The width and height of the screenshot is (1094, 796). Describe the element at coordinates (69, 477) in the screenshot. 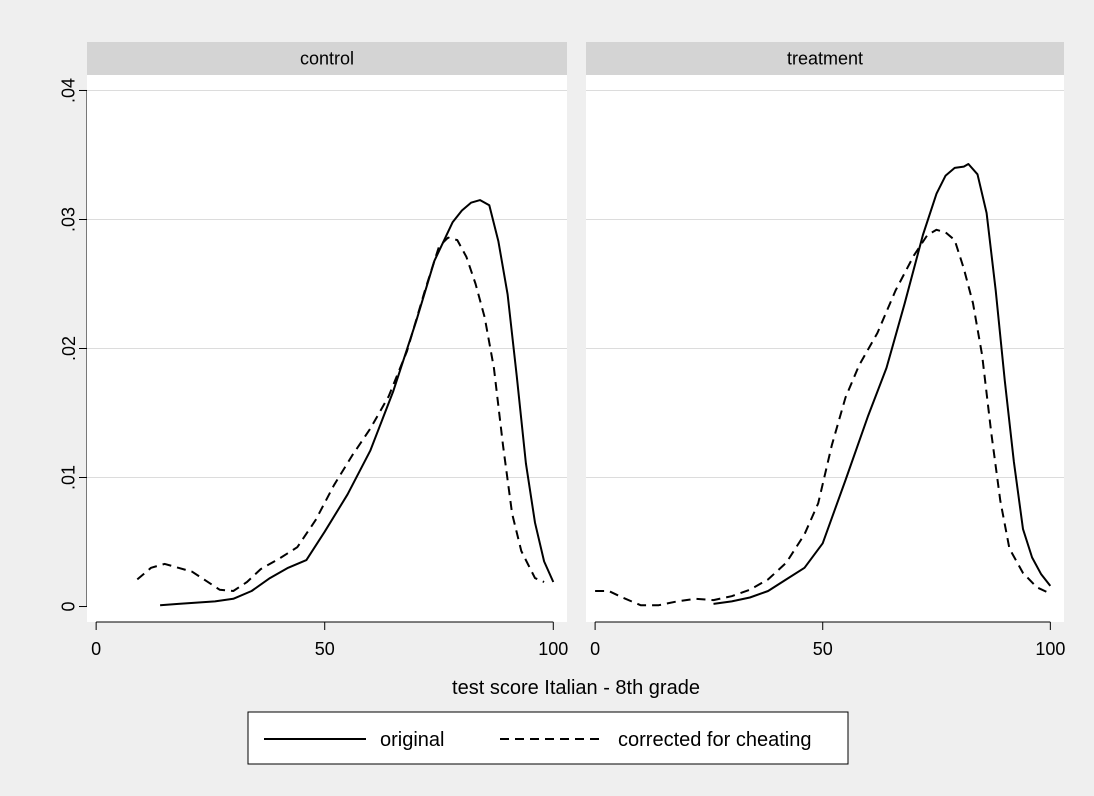

I see `y-tick-label: .01` at that location.